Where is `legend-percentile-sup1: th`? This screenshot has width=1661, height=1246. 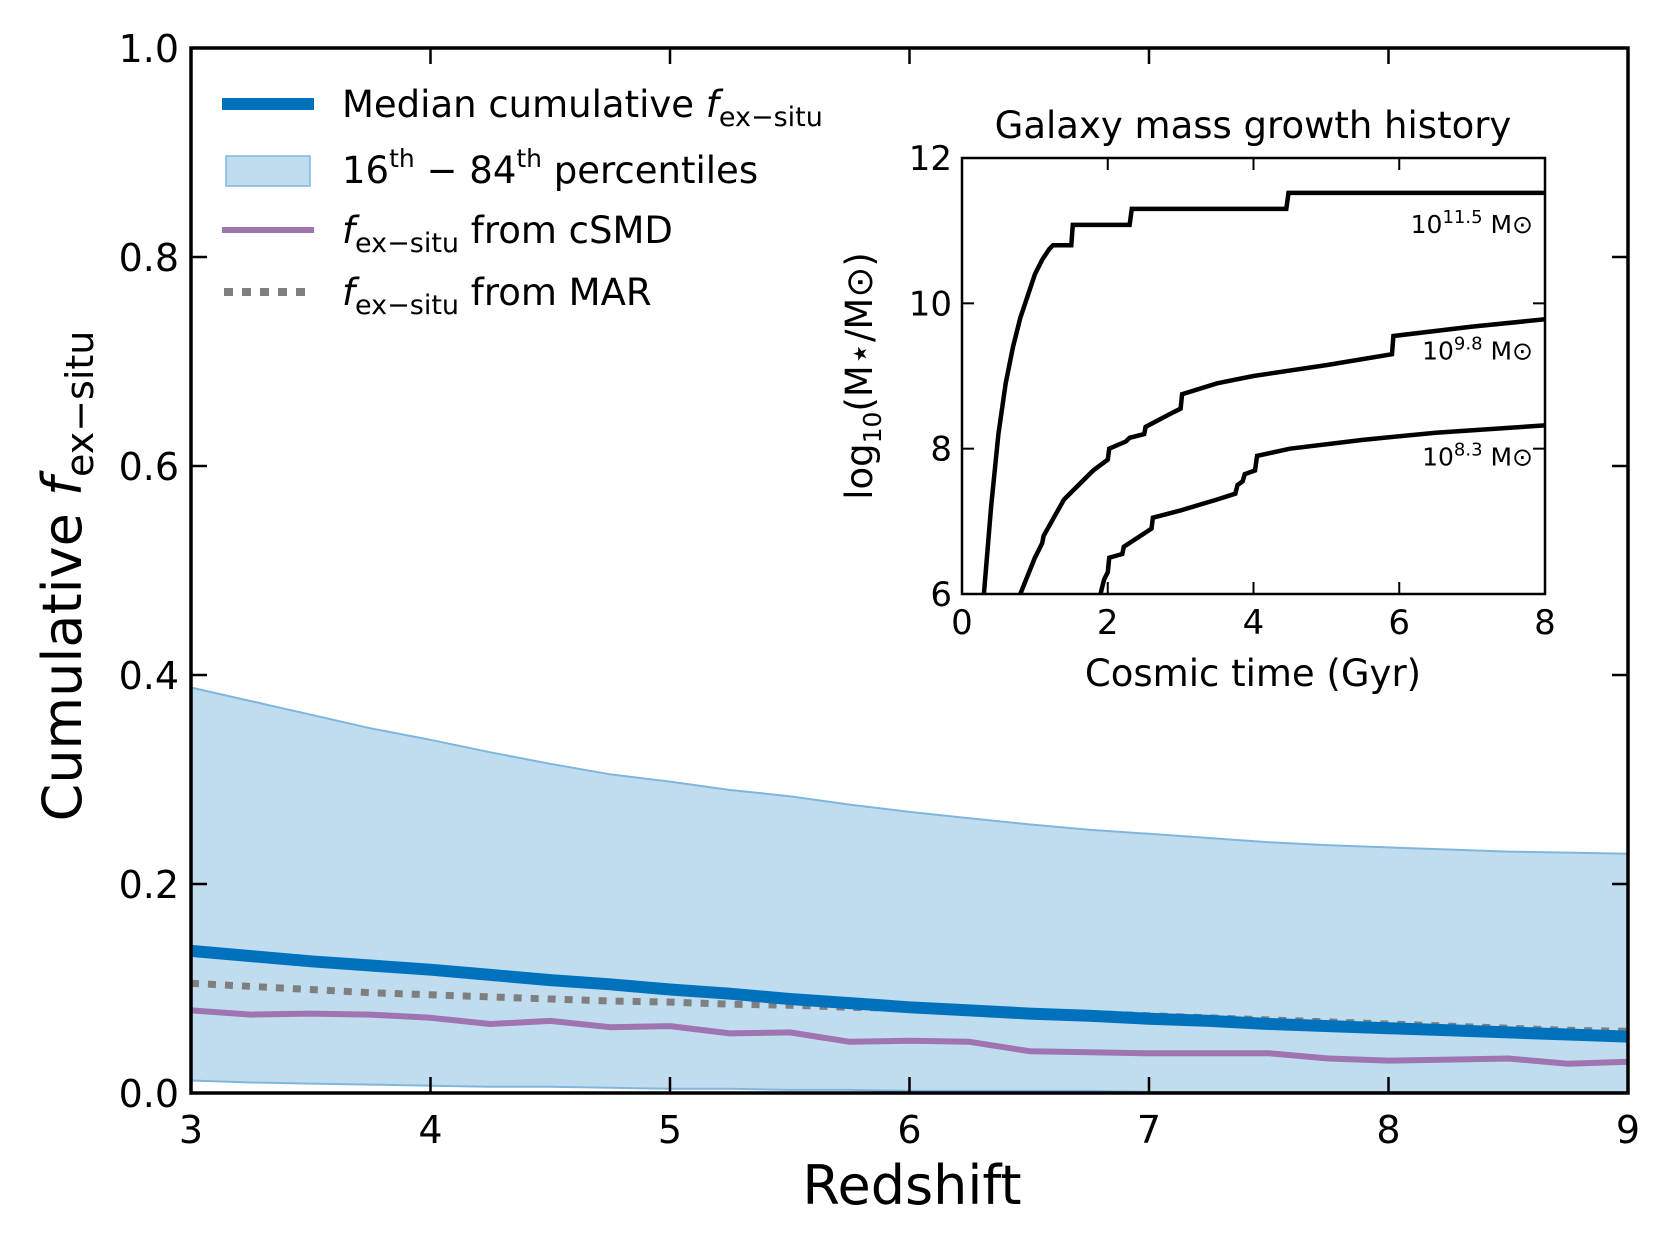
legend-percentile-sup1: th is located at coordinates (402, 158).